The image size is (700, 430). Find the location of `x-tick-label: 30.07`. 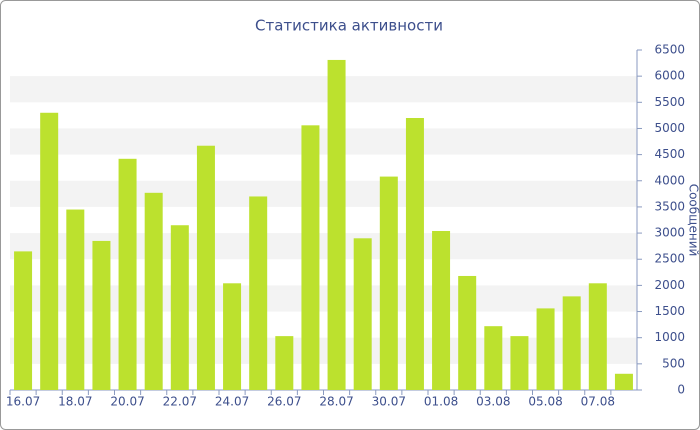

x-tick-label: 30.07 is located at coordinates (389, 402).